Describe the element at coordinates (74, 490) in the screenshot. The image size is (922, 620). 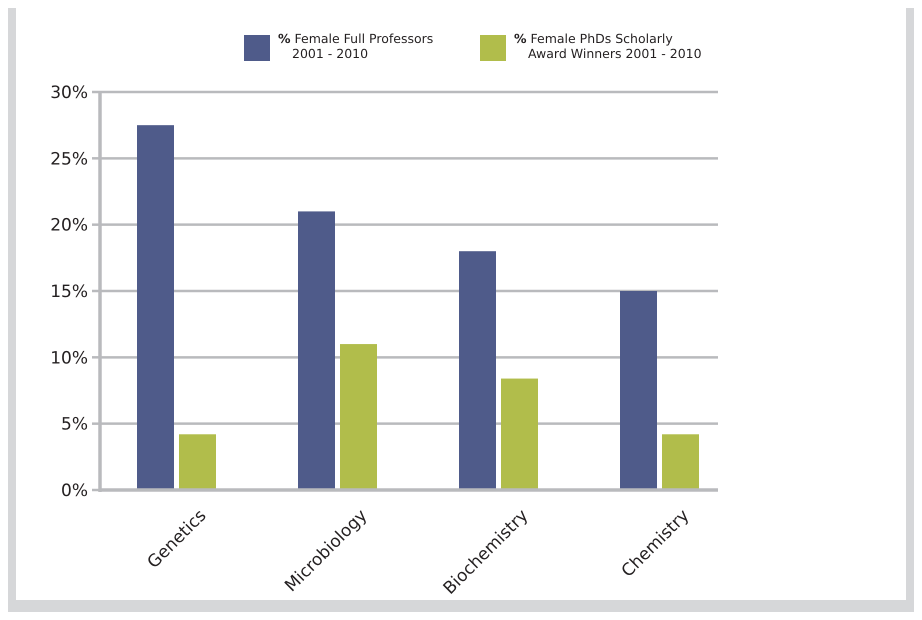
I see `y-tick-label: 0%` at that location.